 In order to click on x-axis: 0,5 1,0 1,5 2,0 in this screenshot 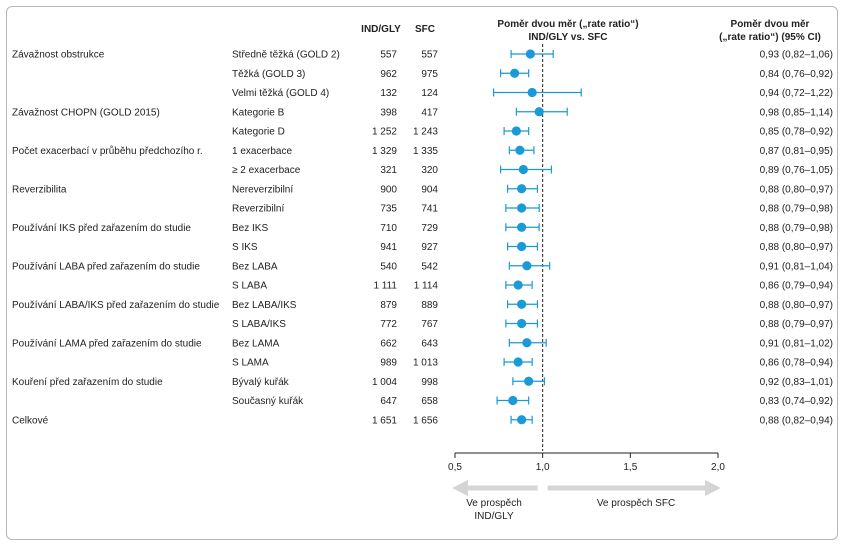, I will do `click(586, 462)`.